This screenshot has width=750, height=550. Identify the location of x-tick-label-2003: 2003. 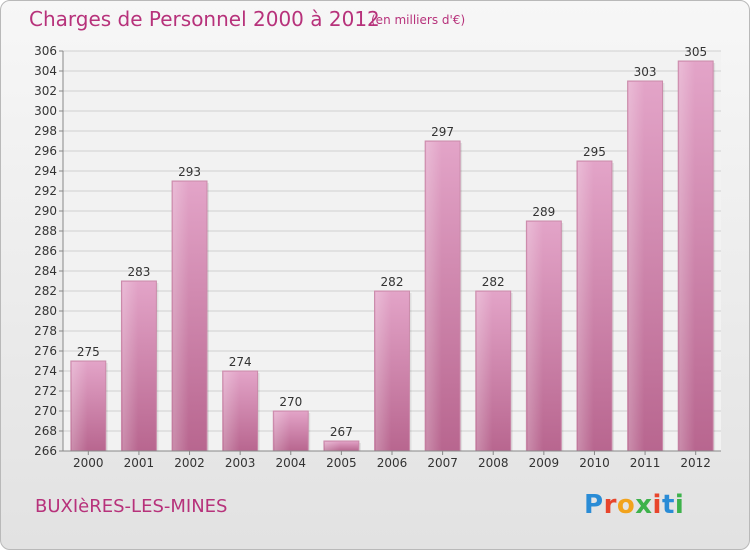
(240, 463).